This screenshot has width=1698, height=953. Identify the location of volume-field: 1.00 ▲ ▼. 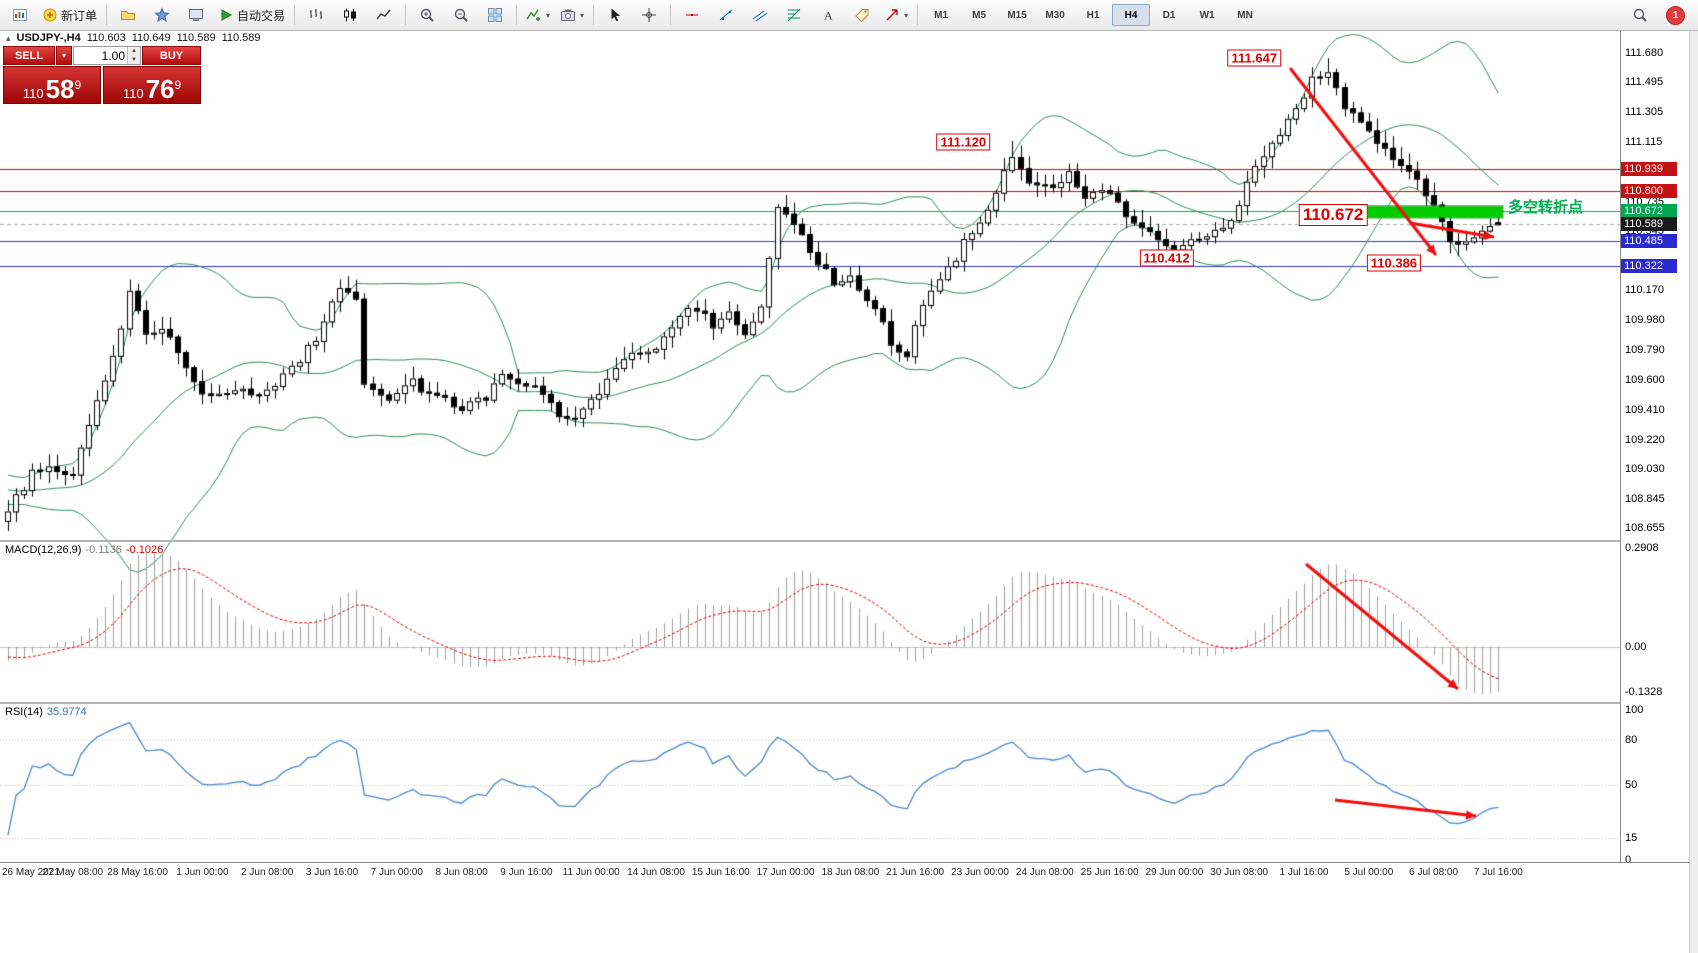
(107, 55).